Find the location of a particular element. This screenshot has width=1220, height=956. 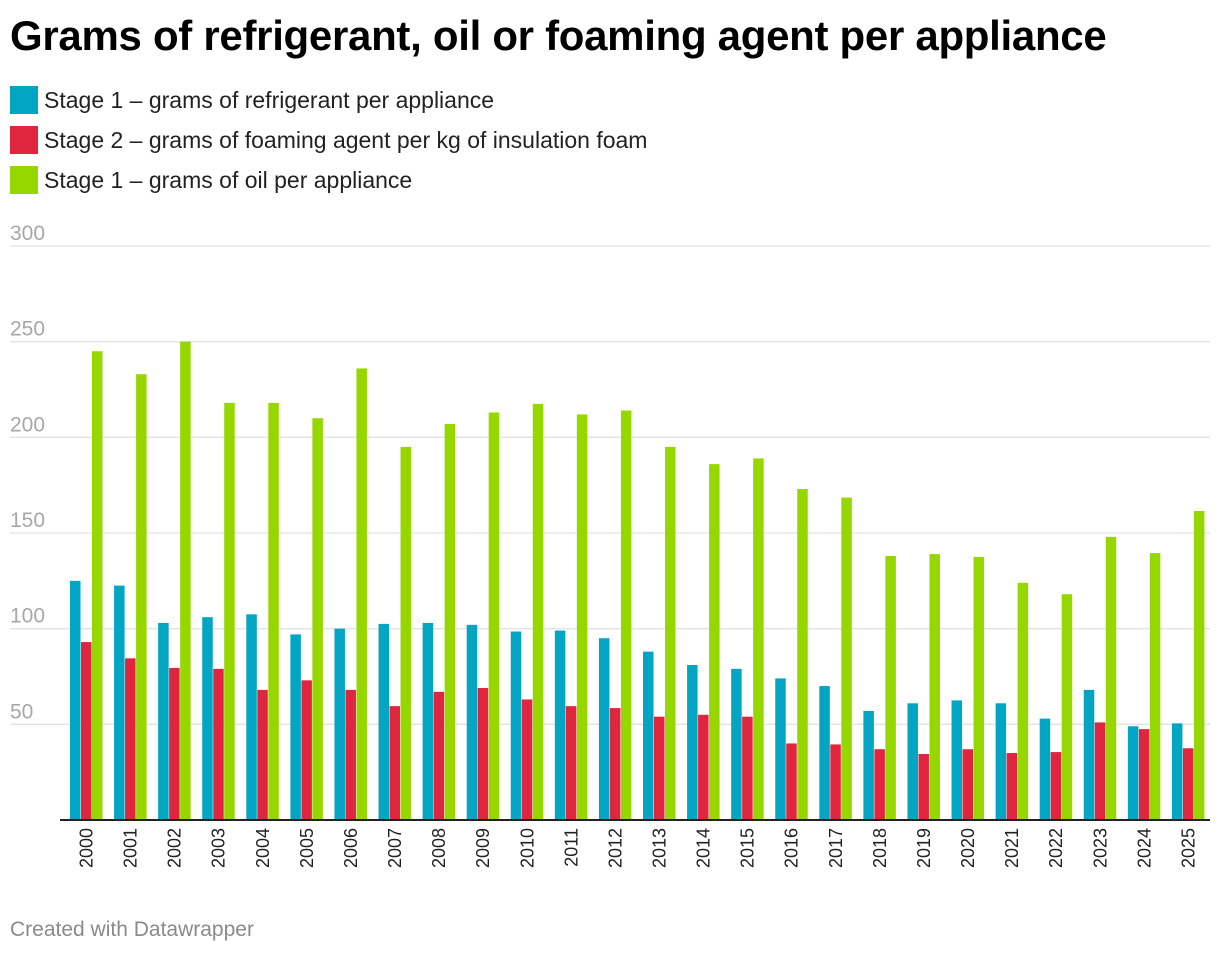

y-tick-label: 50 is located at coordinates (21, 711).